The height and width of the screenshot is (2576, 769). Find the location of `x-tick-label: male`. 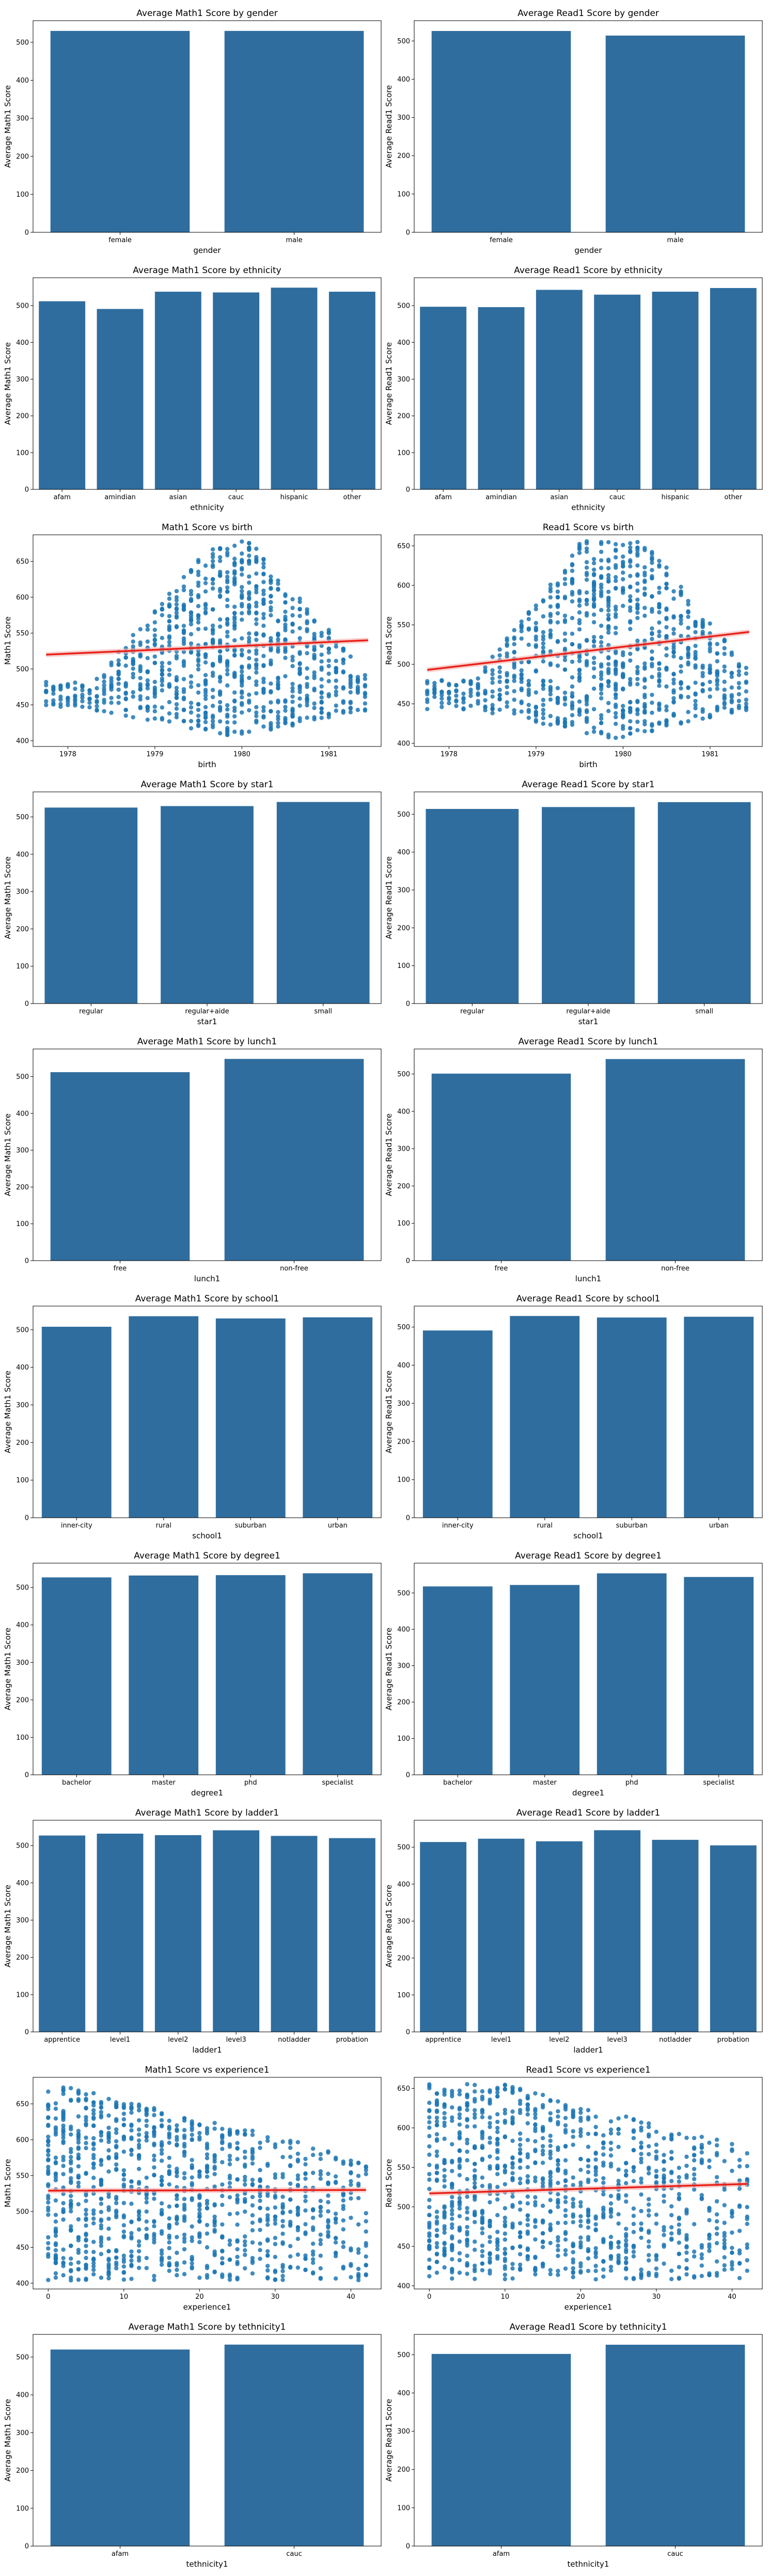

x-tick-label: male is located at coordinates (294, 240).